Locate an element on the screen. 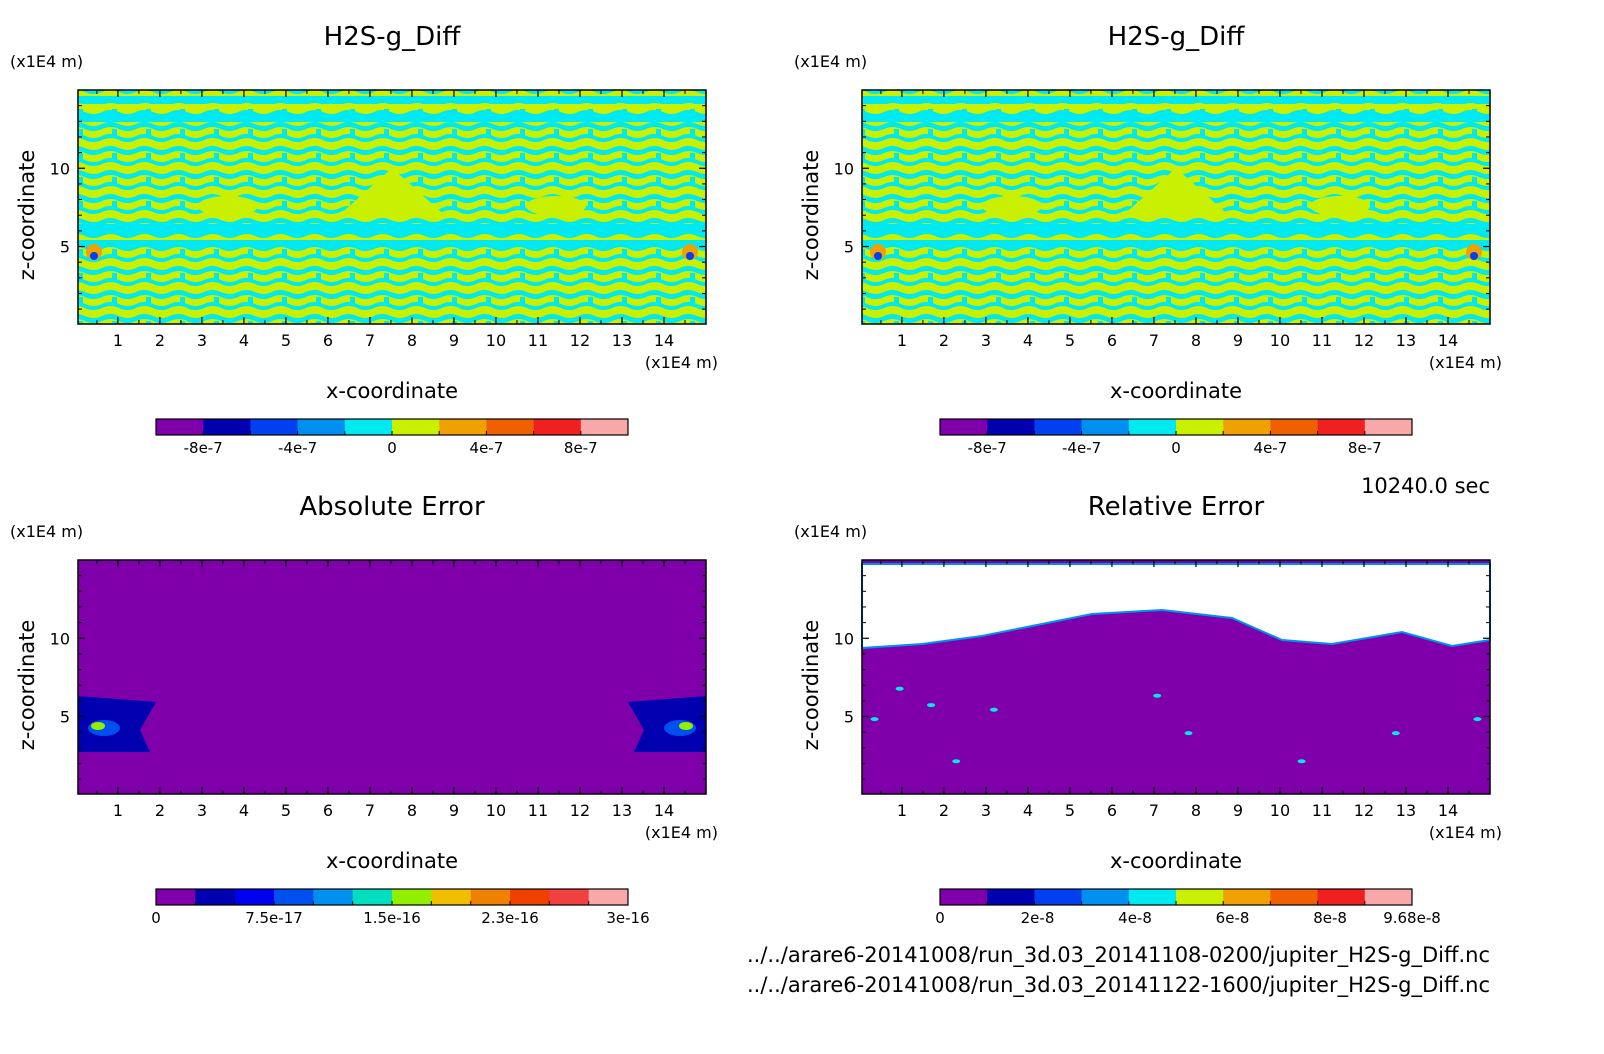  colorbar-tick-label: 3e-16 is located at coordinates (627, 918).